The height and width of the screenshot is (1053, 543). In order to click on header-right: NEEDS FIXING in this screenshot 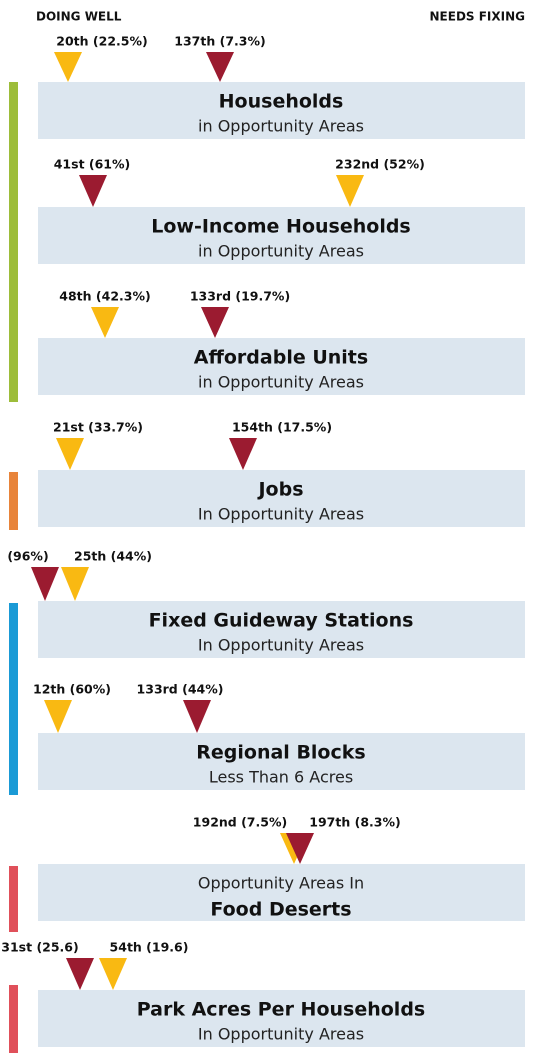, I will do `click(478, 17)`.